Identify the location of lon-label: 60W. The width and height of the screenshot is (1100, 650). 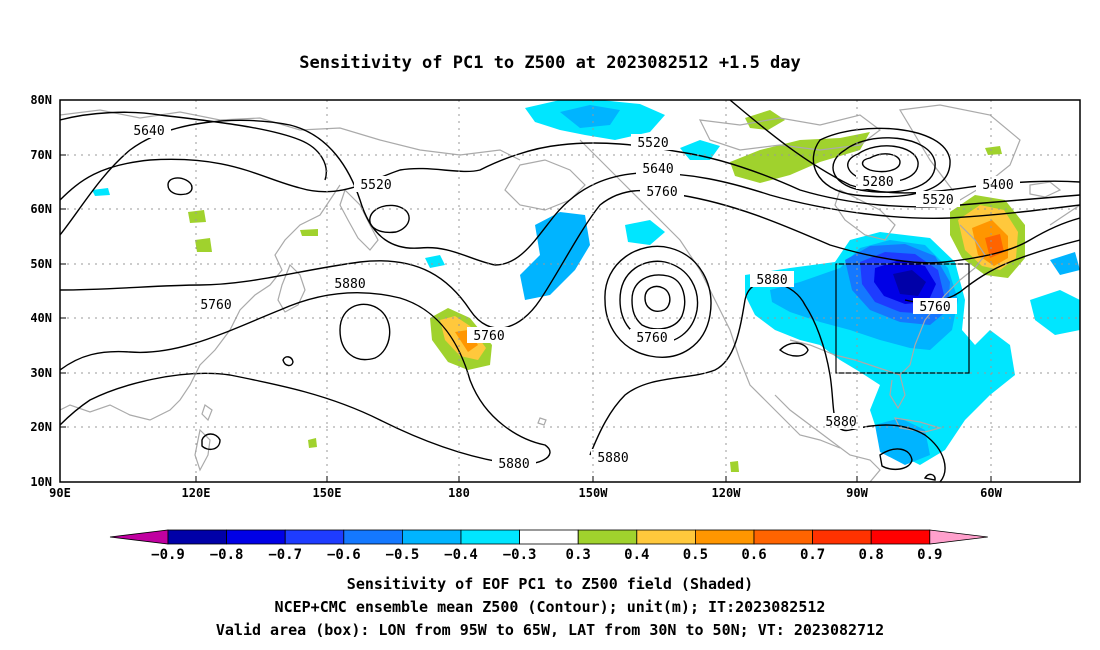
(991, 493).